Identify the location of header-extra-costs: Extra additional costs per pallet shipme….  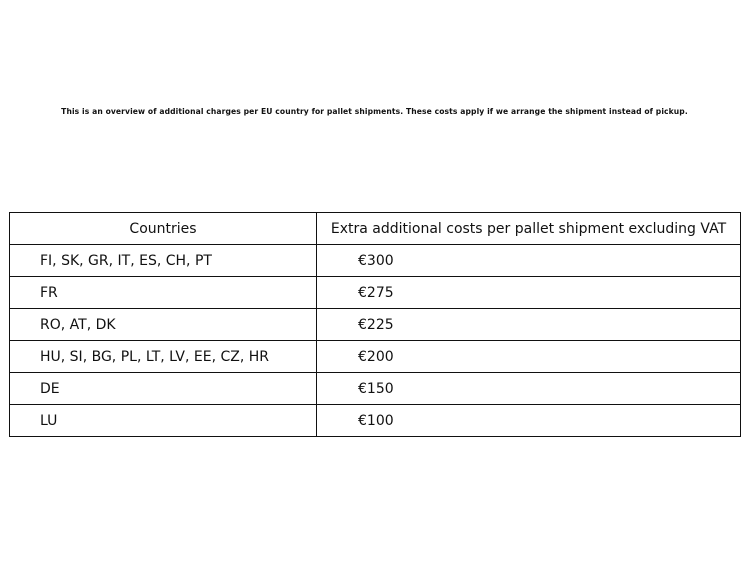
(528, 228).